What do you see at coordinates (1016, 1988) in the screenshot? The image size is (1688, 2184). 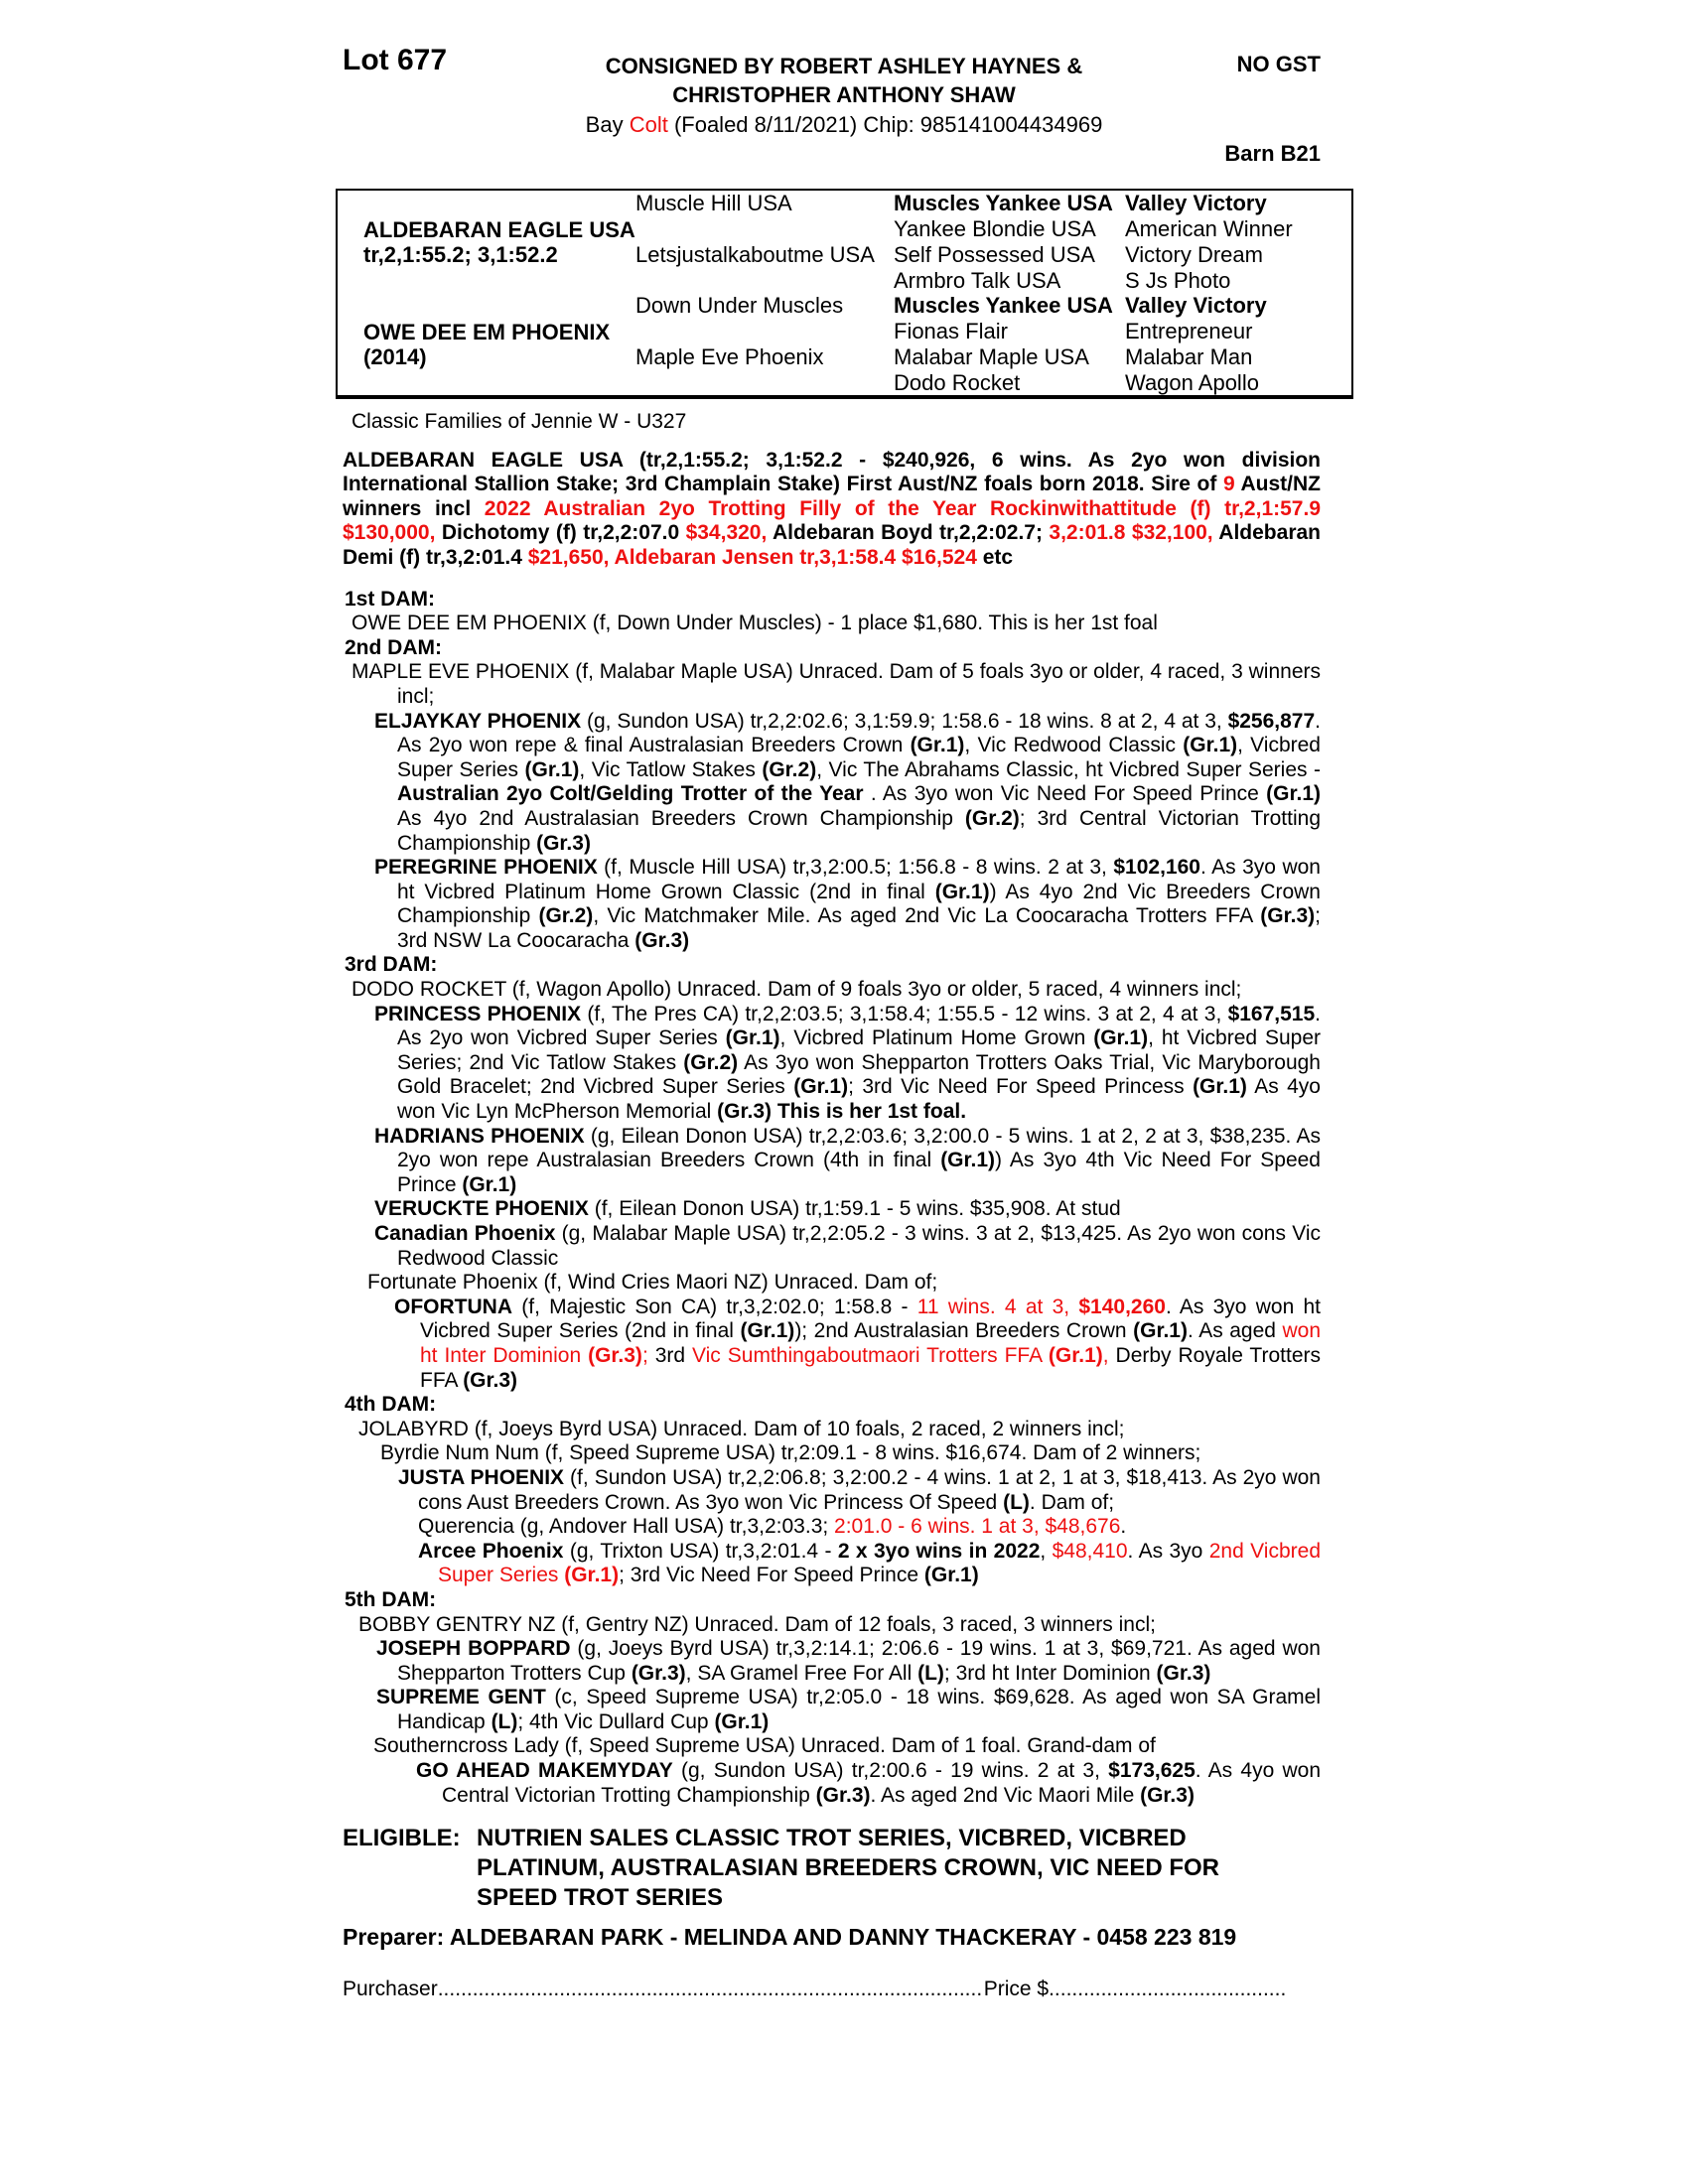 I see `price-label: Price $` at bounding box center [1016, 1988].